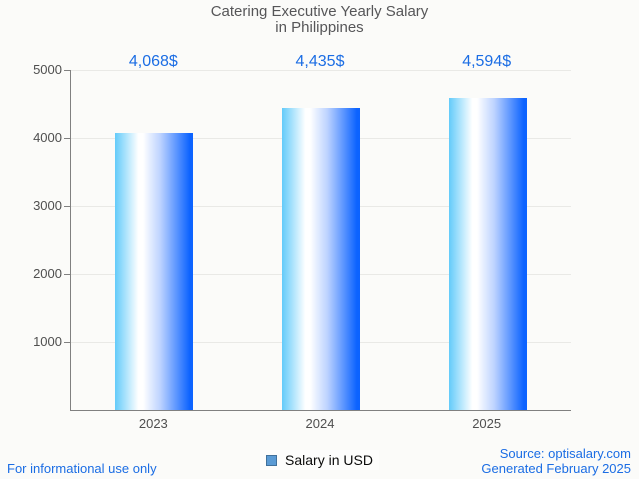 The image size is (639, 479). Describe the element at coordinates (153, 423) in the screenshot. I see `x-tick-label: 2023` at that location.